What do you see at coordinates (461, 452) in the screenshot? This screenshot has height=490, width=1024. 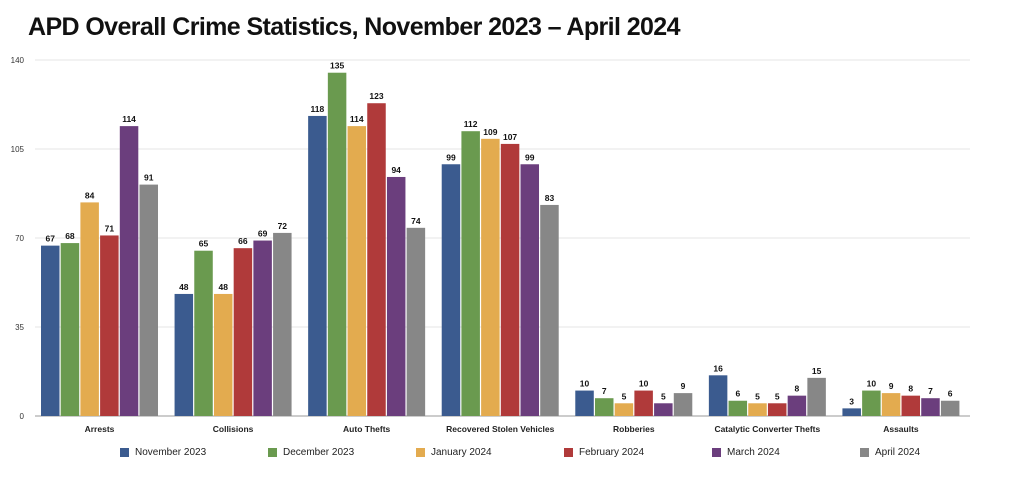 I see `legend-label: January 2024` at bounding box center [461, 452].